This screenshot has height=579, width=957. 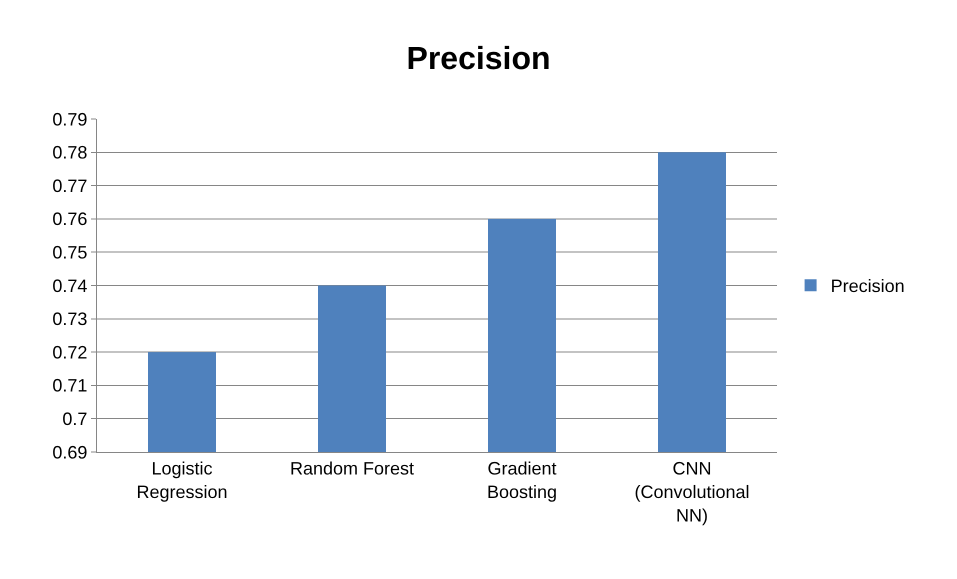 What do you see at coordinates (70, 219) in the screenshot?
I see `y-tick-label: 0.76` at bounding box center [70, 219].